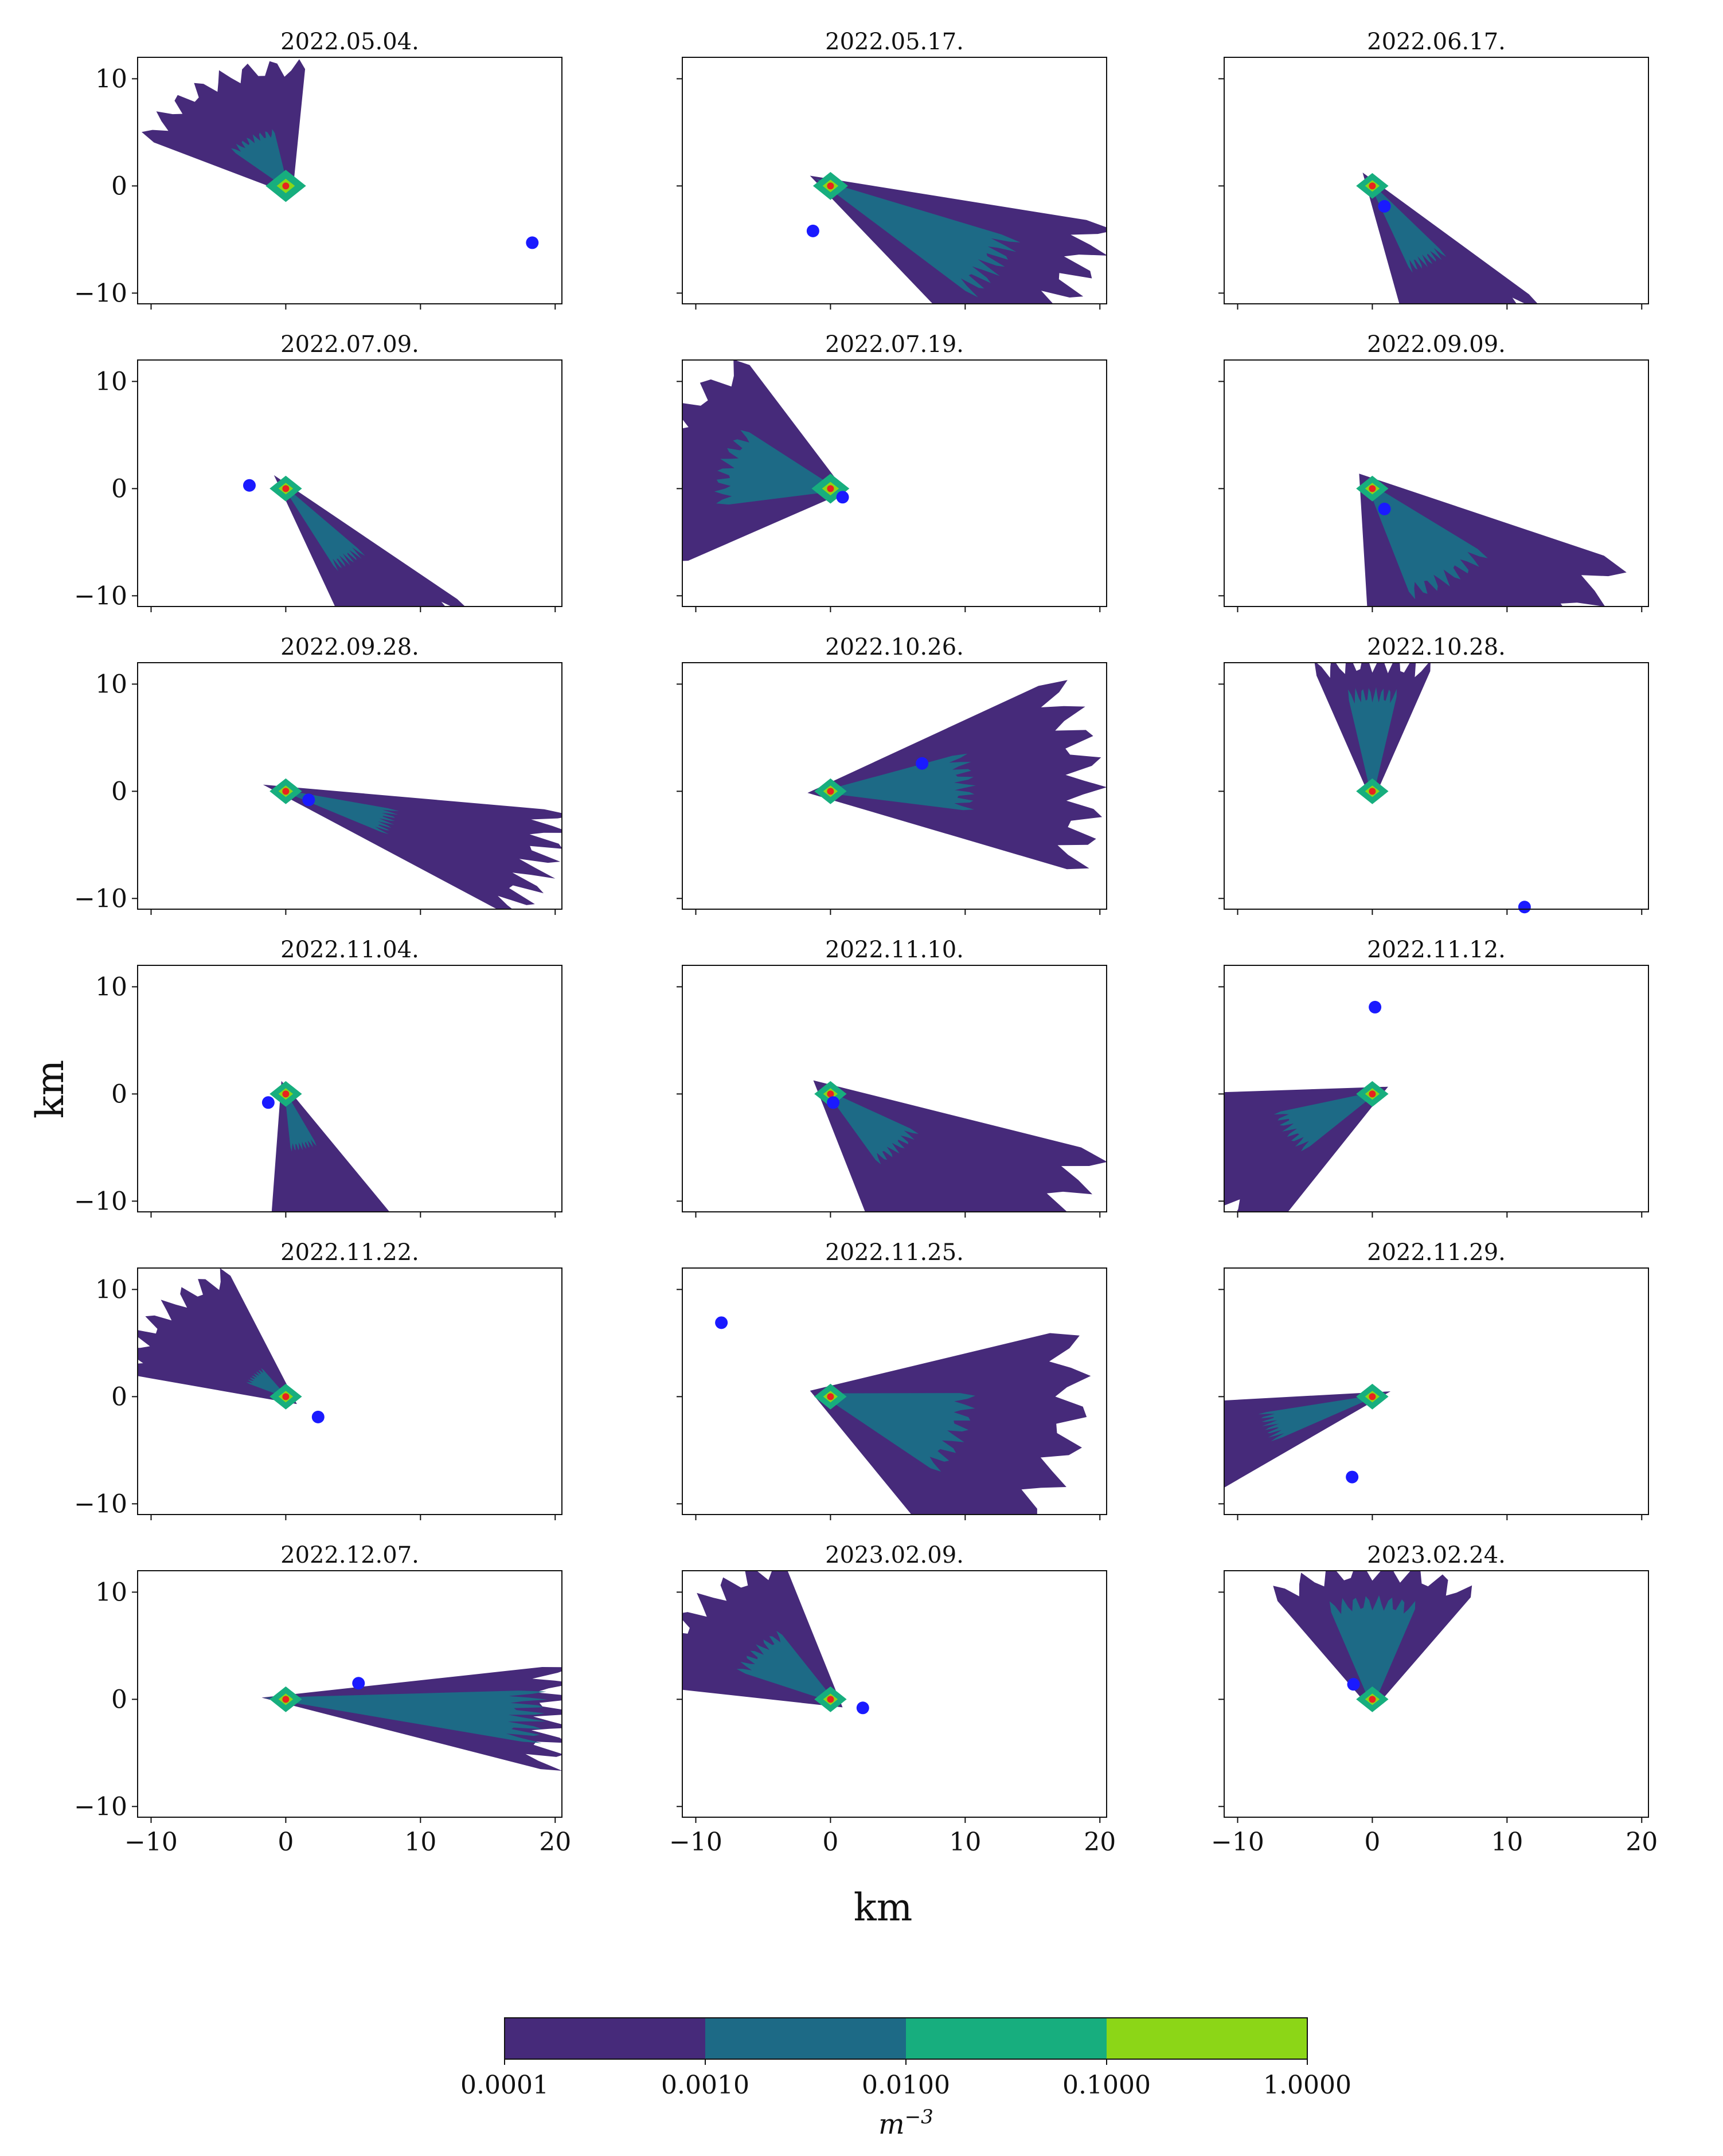 The image size is (1723, 2156). Describe the element at coordinates (1436, 42) in the screenshot. I see `panel-title: 2022.06.17.` at that location.